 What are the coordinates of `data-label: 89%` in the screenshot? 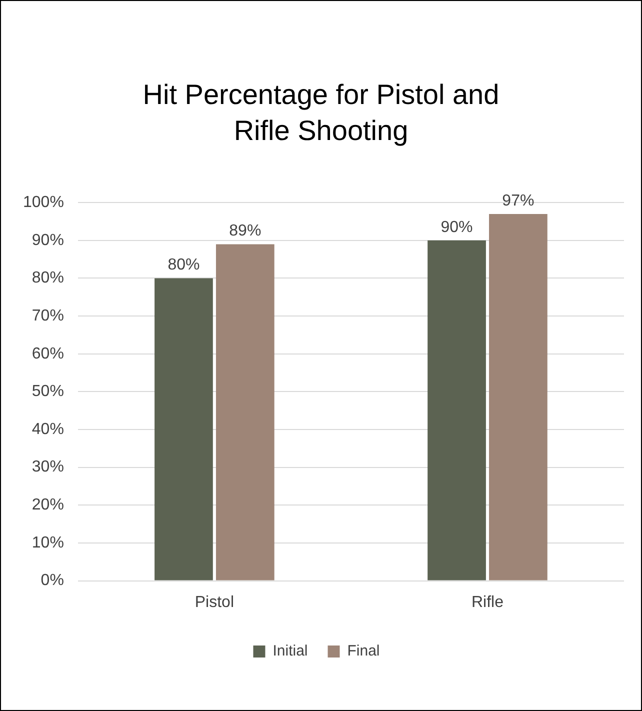 It's located at (245, 231).